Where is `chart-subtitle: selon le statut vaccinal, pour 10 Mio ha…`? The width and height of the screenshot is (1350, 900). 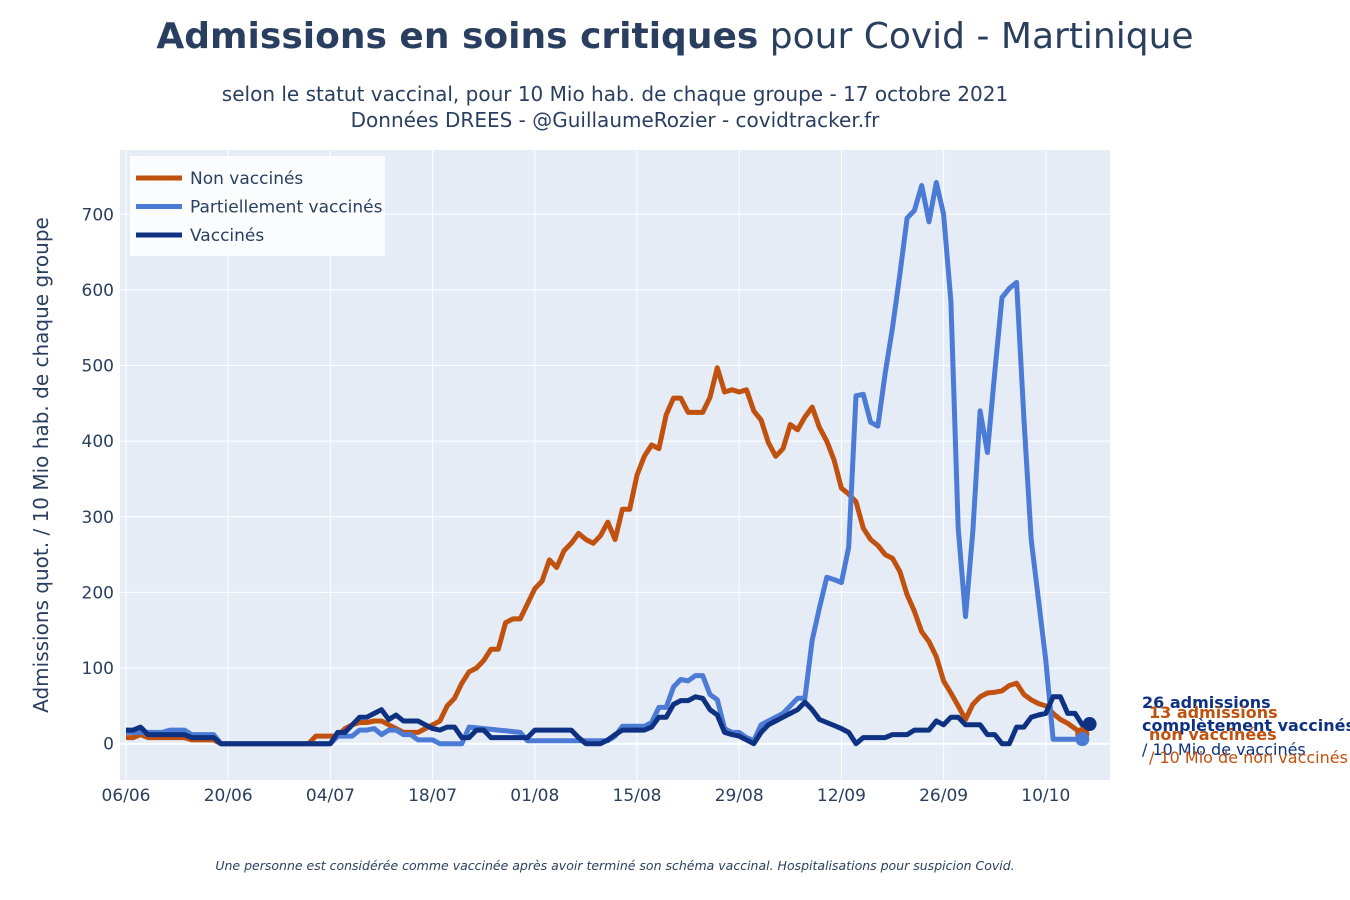
chart-subtitle: selon le statut vaccinal, pour 10 Mio ha… is located at coordinates (615, 94).